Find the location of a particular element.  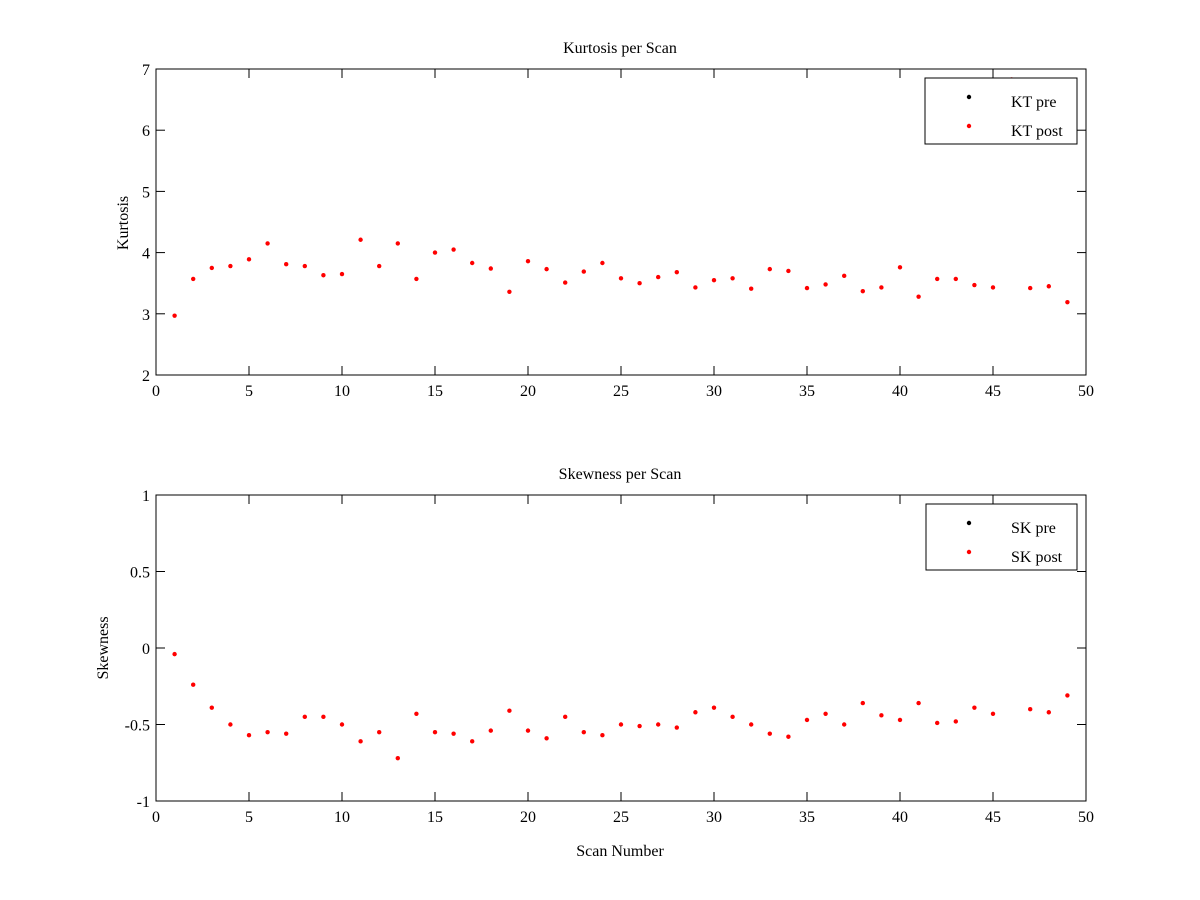

kurtosis-legend: KT pre KT post is located at coordinates (1001, 111).